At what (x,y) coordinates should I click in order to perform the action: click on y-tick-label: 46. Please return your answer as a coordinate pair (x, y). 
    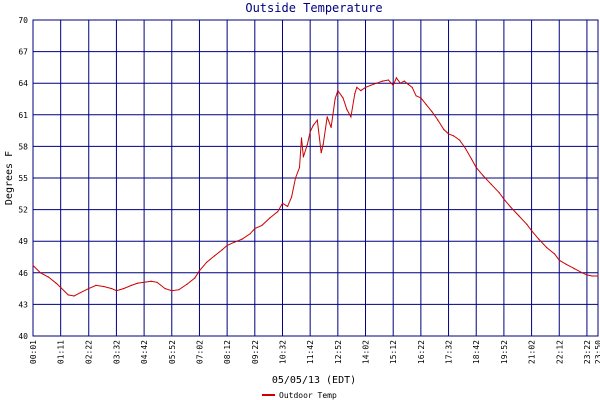
    Looking at the image, I should click on (23, 273).